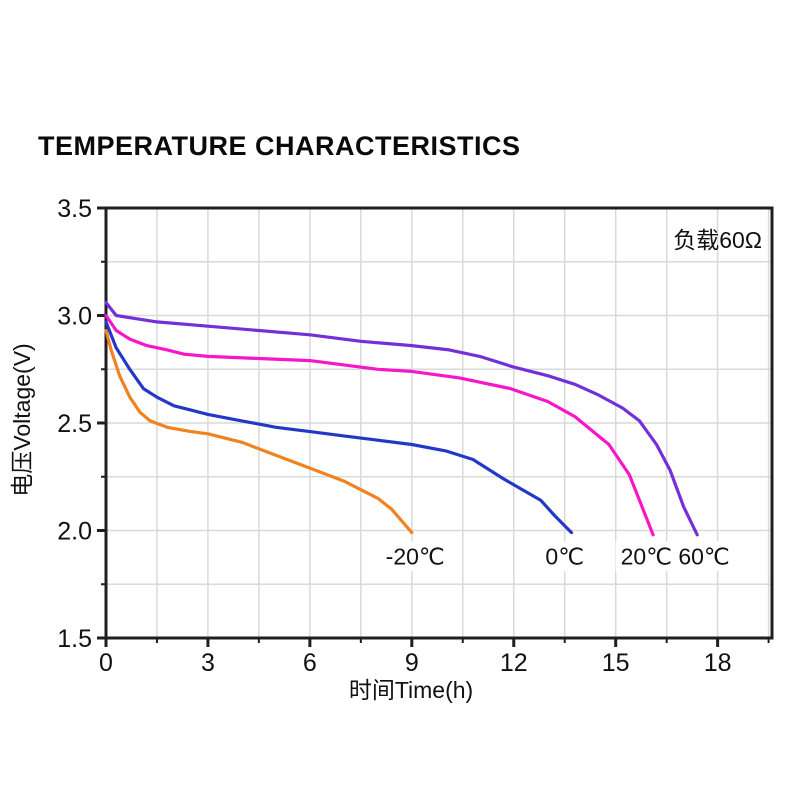 Image resolution: width=800 pixels, height=800 pixels. I want to click on curve--20c, so click(259, 431).